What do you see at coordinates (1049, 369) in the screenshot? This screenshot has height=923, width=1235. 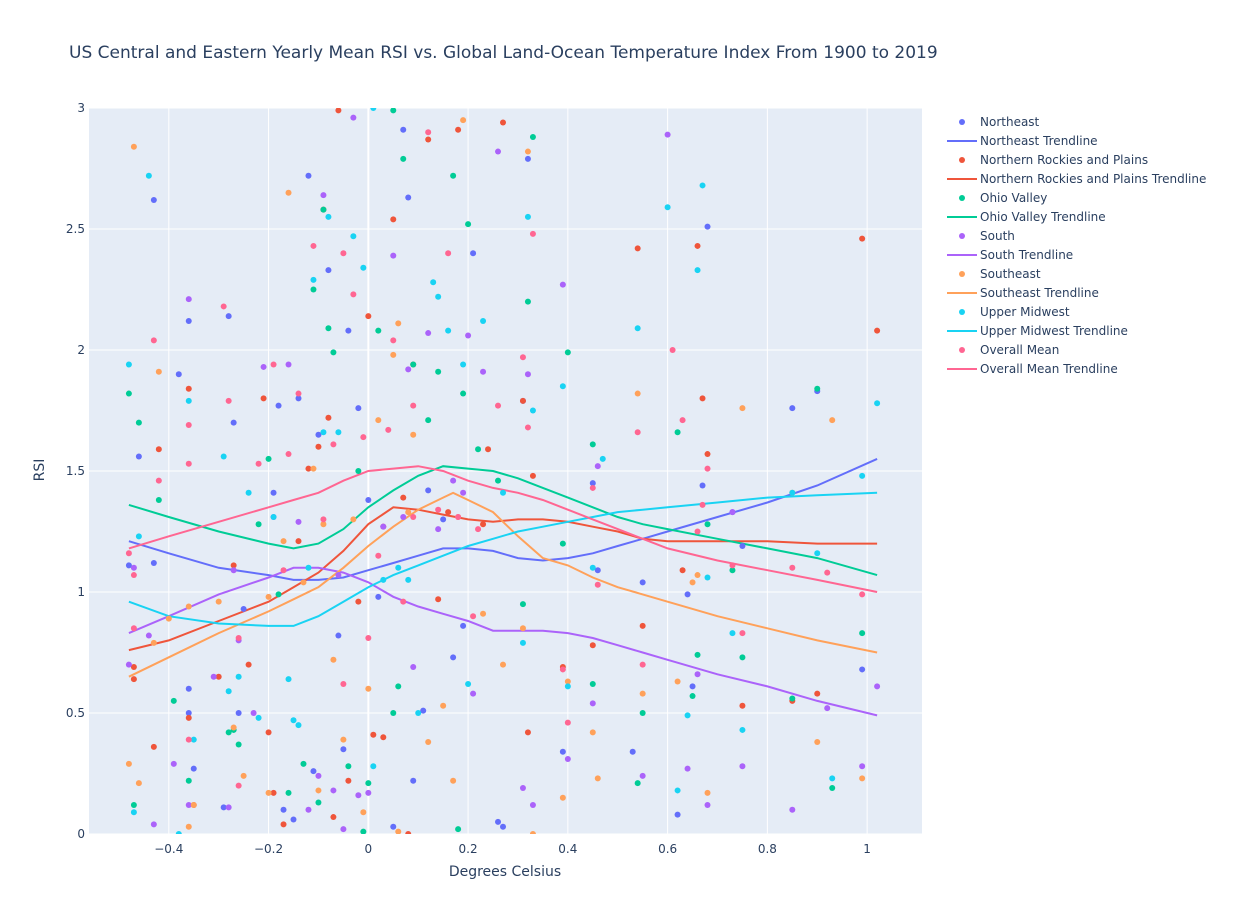 I see `legend-label: Overall Mean Trendline` at bounding box center [1049, 369].